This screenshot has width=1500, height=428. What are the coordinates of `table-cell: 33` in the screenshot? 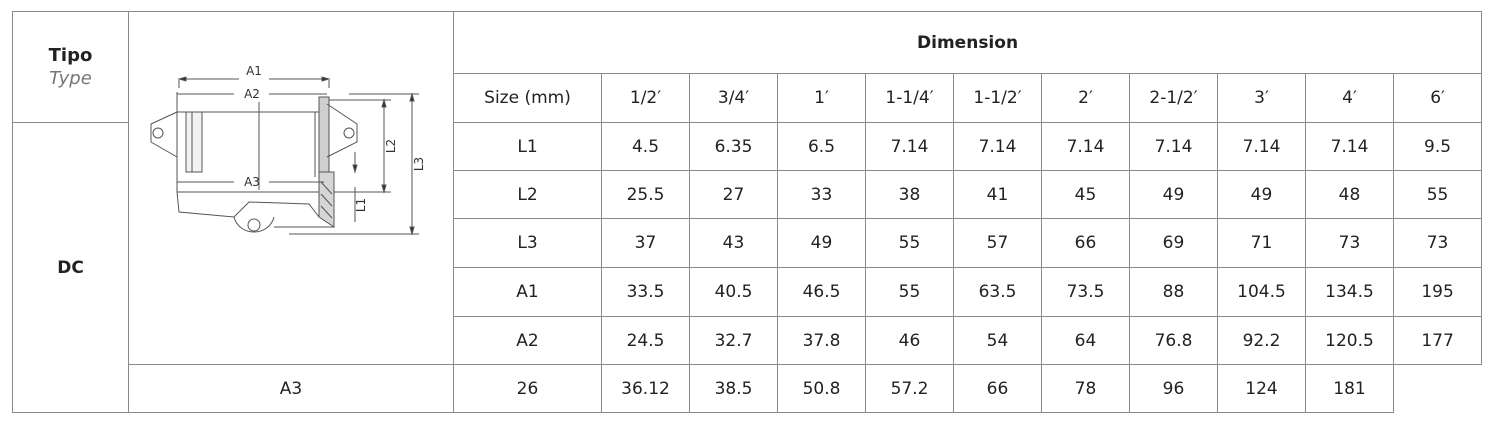 It's located at (821, 194).